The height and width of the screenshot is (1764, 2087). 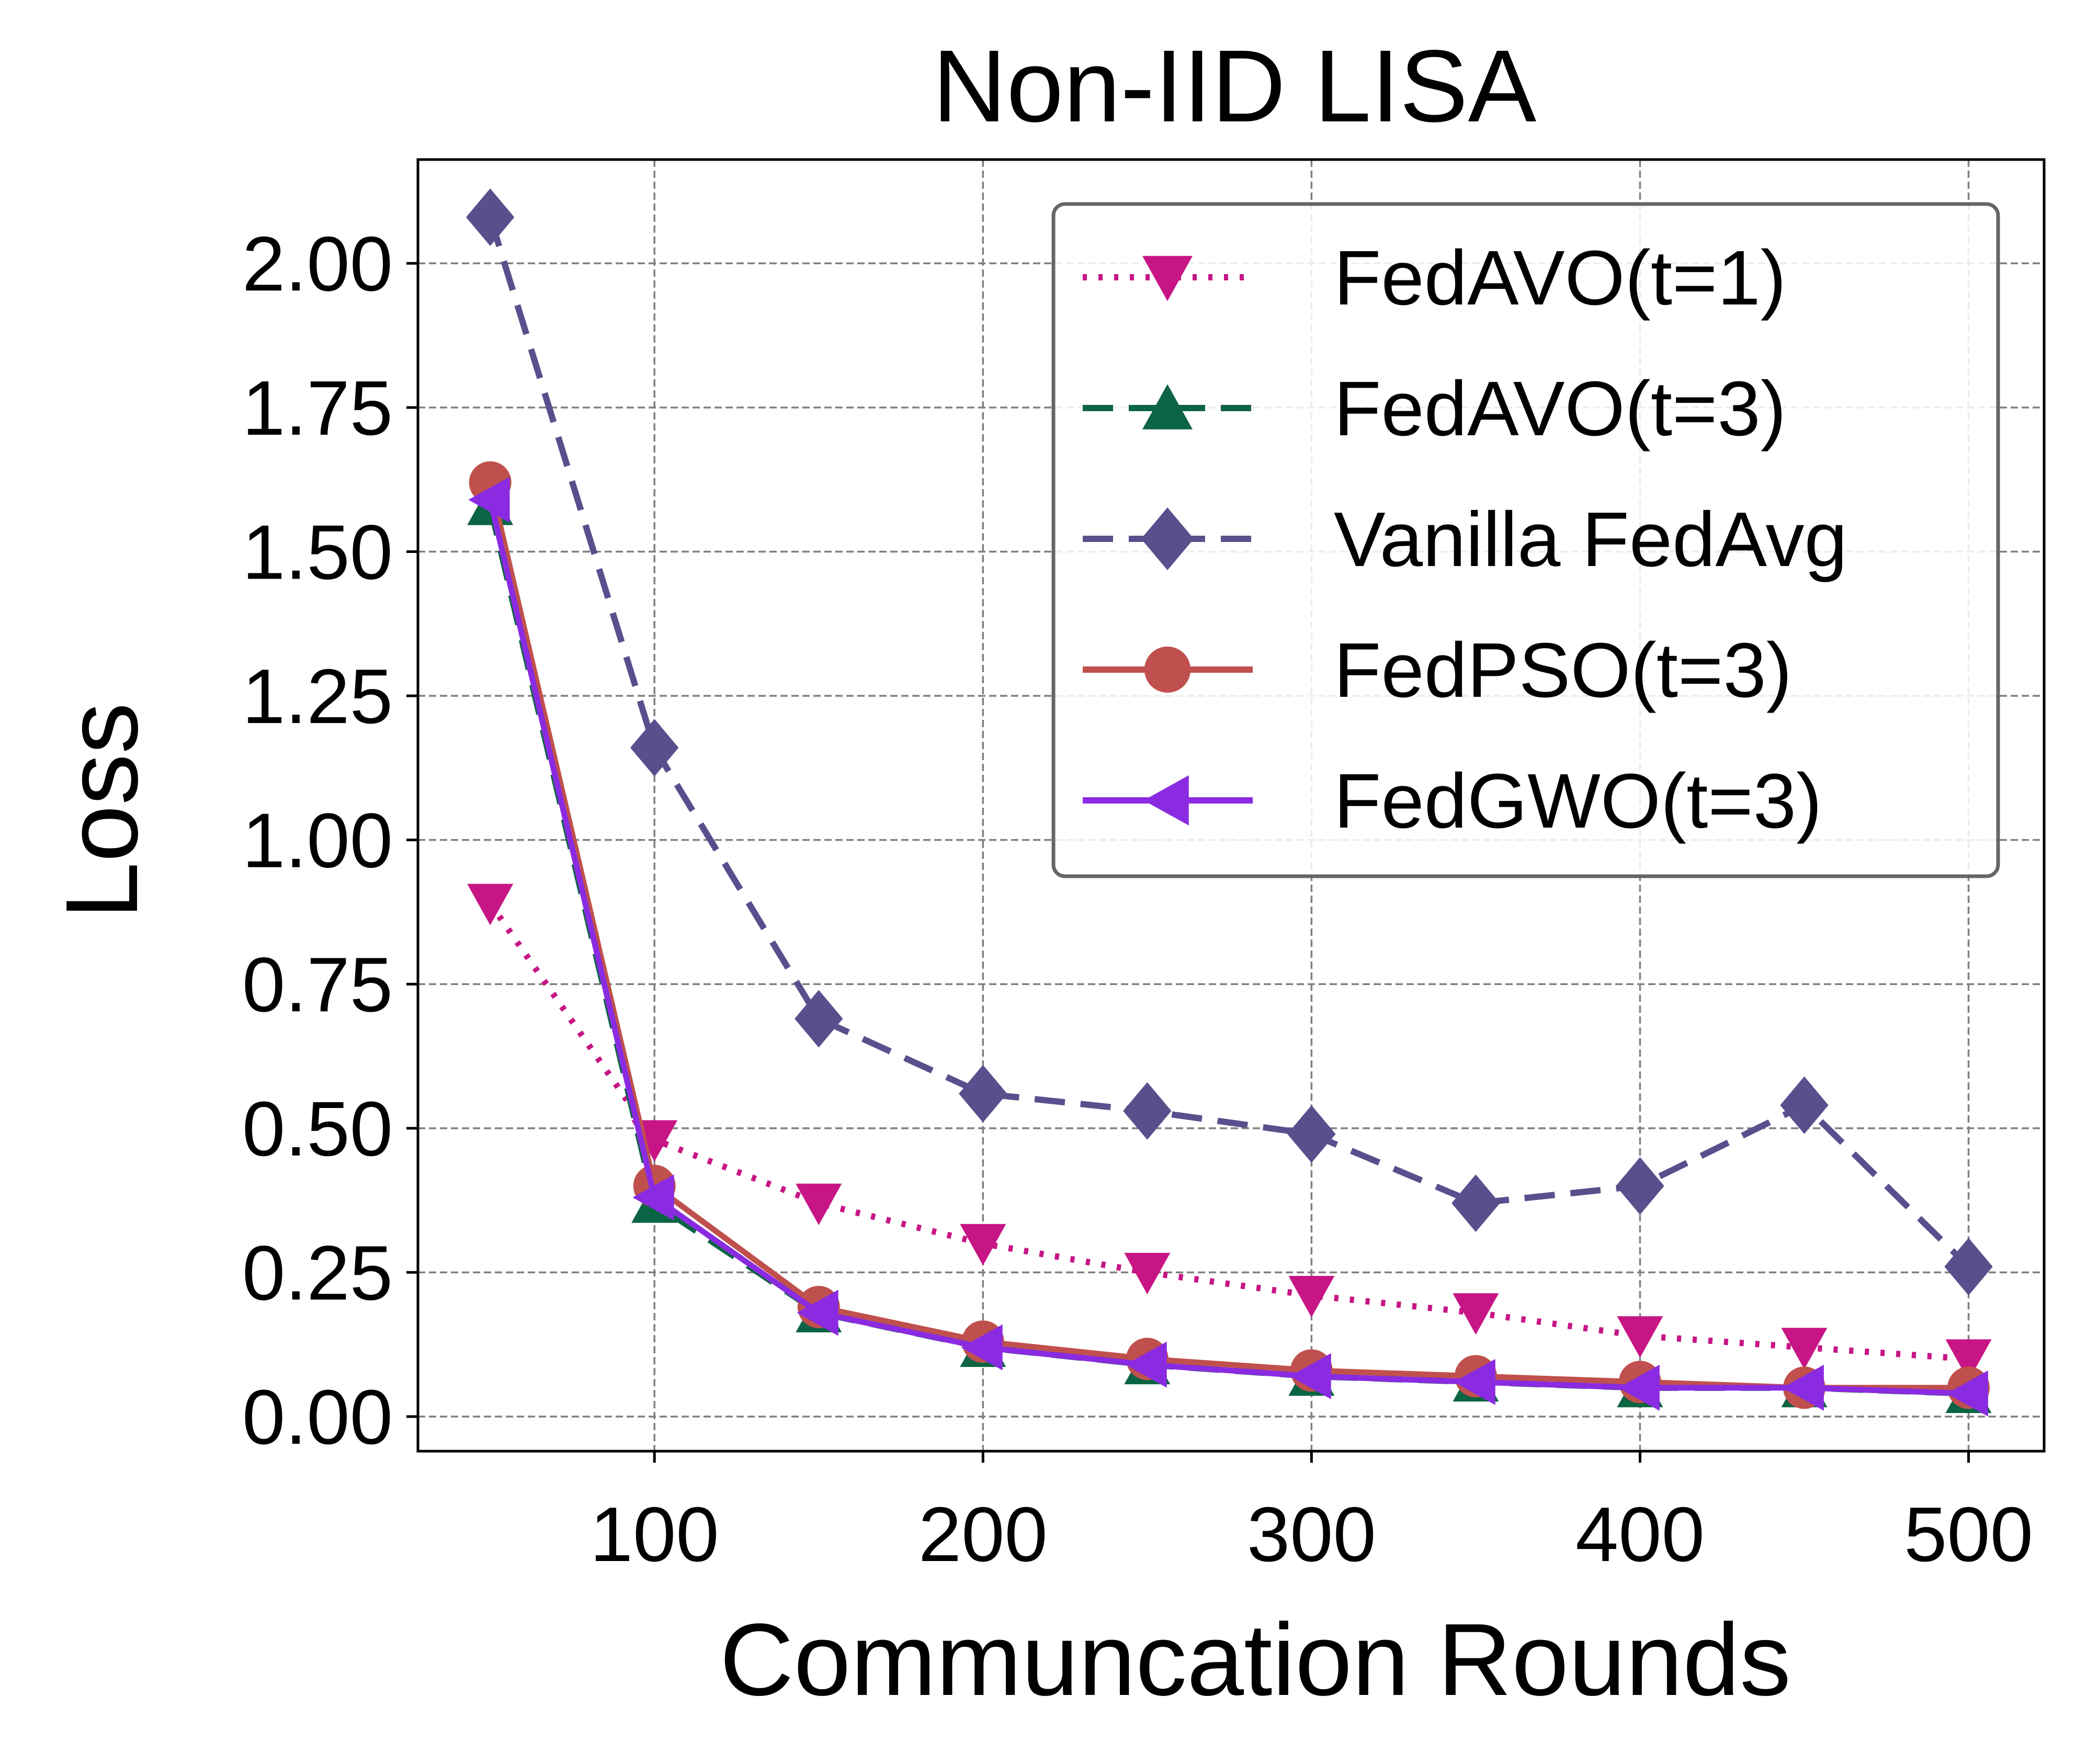 I want to click on legend-entry: FedAVO(t=1), so click(x=1434, y=278).